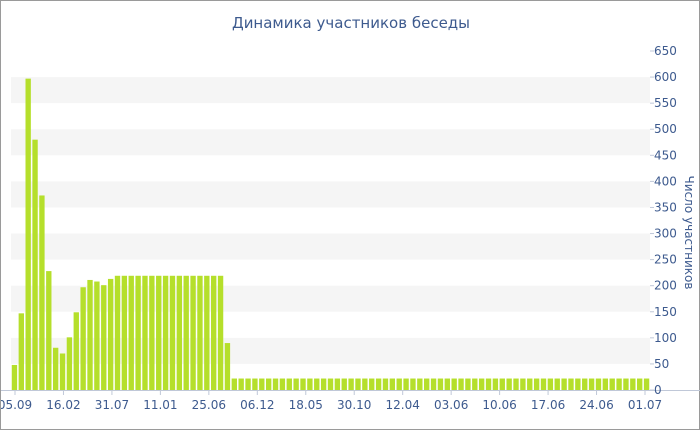 This screenshot has width=700, height=431. I want to click on y-tick-label: 550, so click(665, 103).